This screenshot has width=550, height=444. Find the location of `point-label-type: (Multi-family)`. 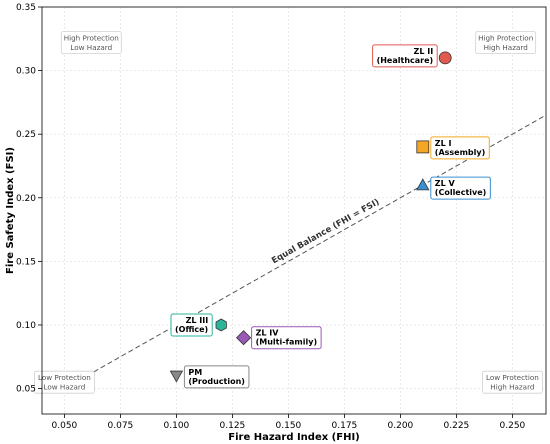

point-label-type: (Multi-family) is located at coordinates (287, 342).